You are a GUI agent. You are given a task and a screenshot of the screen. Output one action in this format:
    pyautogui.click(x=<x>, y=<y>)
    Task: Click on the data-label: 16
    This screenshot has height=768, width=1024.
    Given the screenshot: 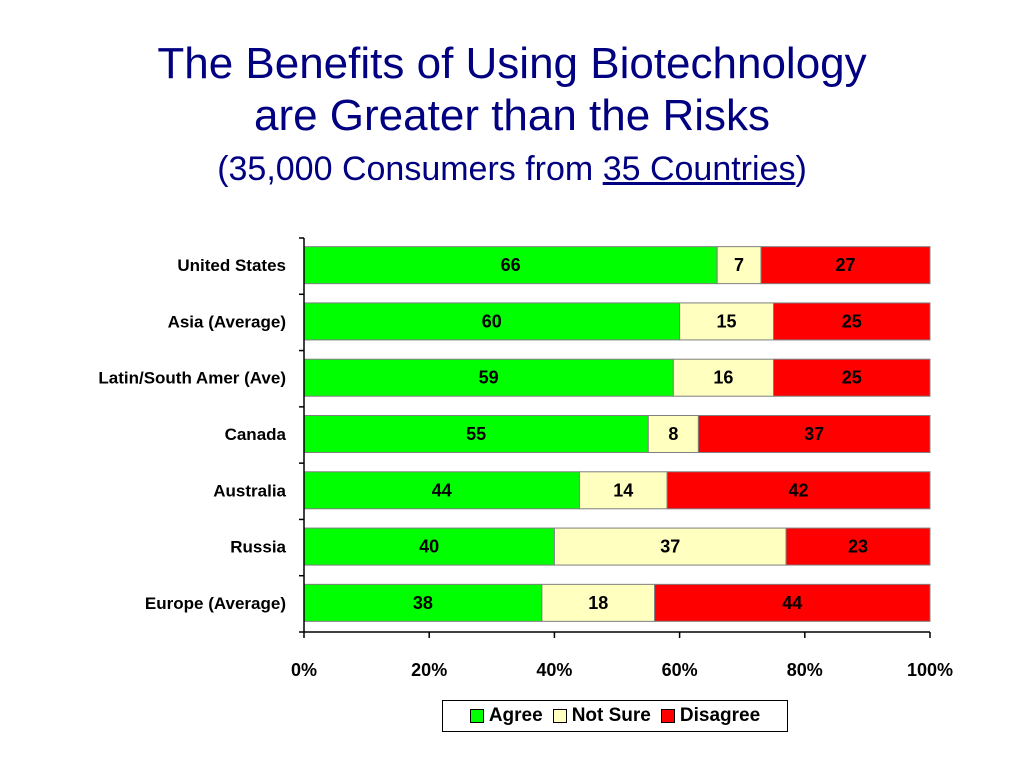 What is the action you would take?
    pyautogui.click(x=723, y=378)
    